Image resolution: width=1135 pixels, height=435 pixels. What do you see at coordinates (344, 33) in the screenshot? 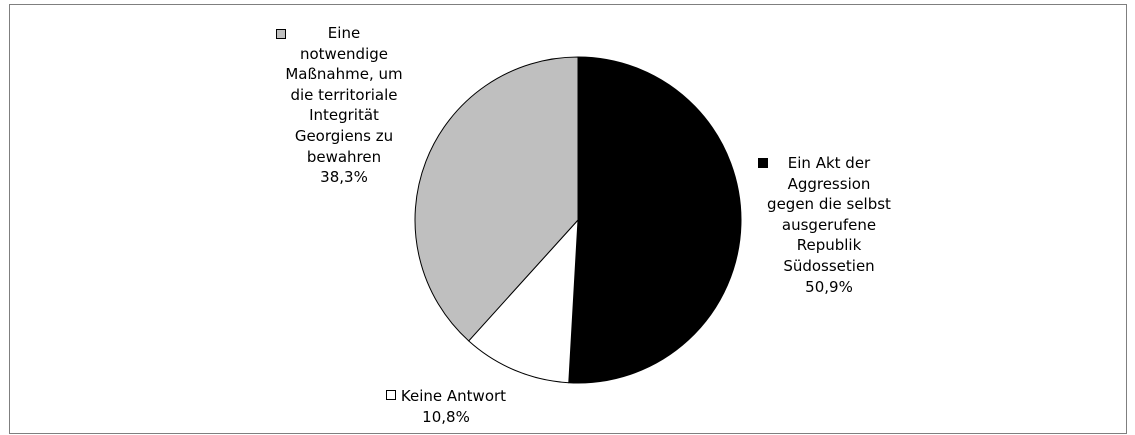
I see `label-line: Eine` at bounding box center [344, 33].